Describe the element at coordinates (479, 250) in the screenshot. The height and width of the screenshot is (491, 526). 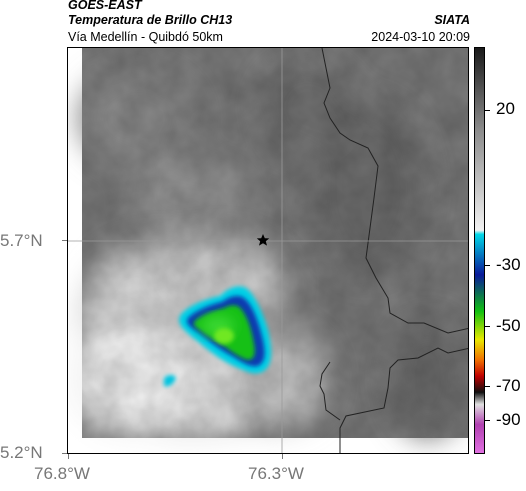
I see `colorbar` at that location.